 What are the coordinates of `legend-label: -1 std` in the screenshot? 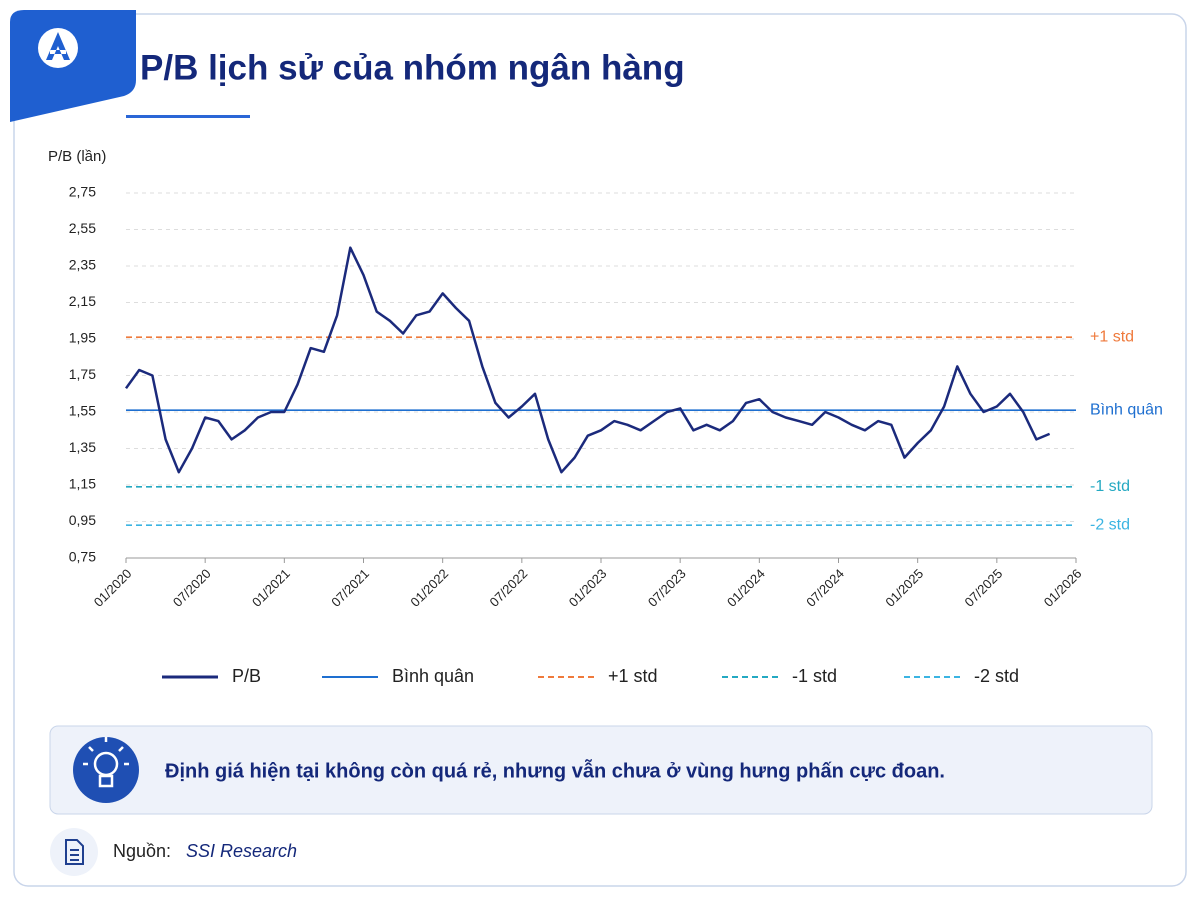 It's located at (814, 676).